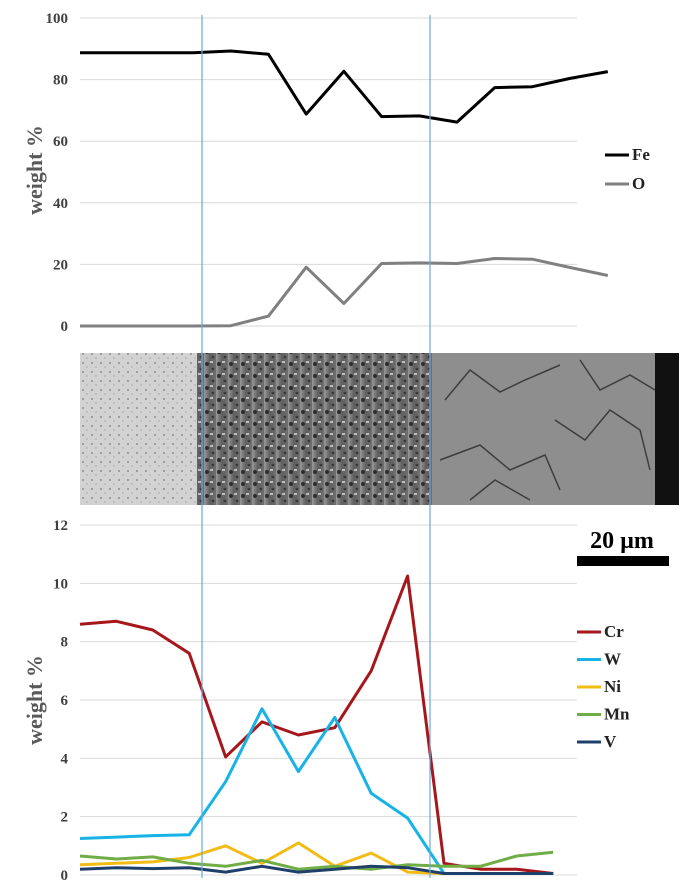 The image size is (691, 880). What do you see at coordinates (614, 631) in the screenshot?
I see `legend-label-cr: Cr` at bounding box center [614, 631].